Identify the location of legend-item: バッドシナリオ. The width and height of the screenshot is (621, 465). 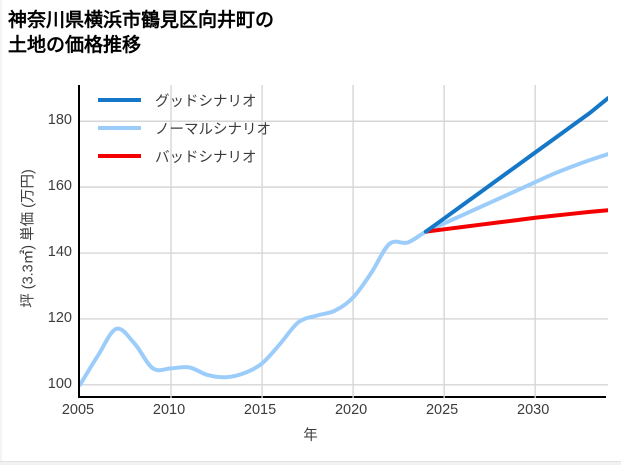
(184, 156).